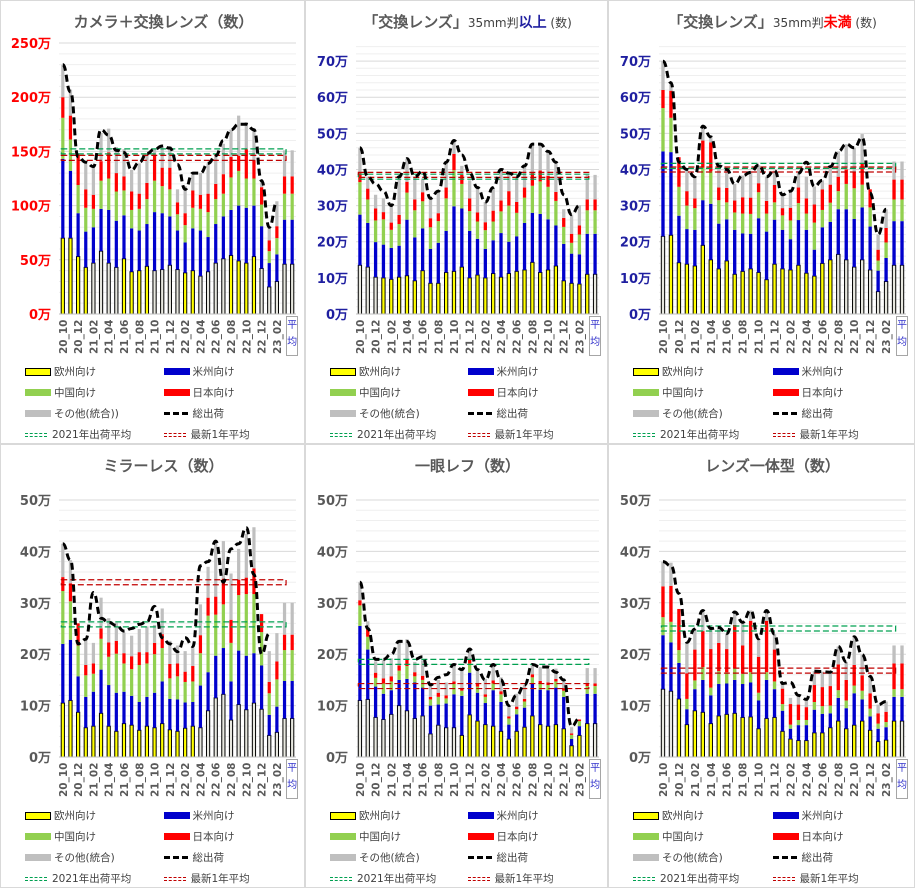 Image resolution: width=915 pixels, height=888 pixels. I want to click on chart-title: レンズ一体型（数）, so click(772, 466).